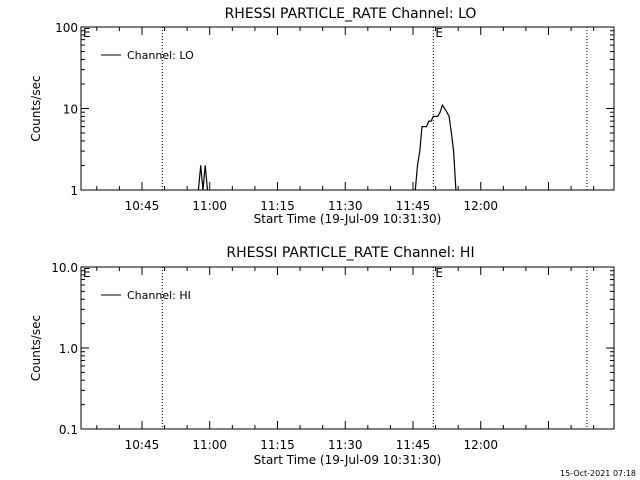 The height and width of the screenshot is (480, 640). Describe the element at coordinates (160, 55) in the screenshot. I see `legend-label: Channel: LO` at that location.